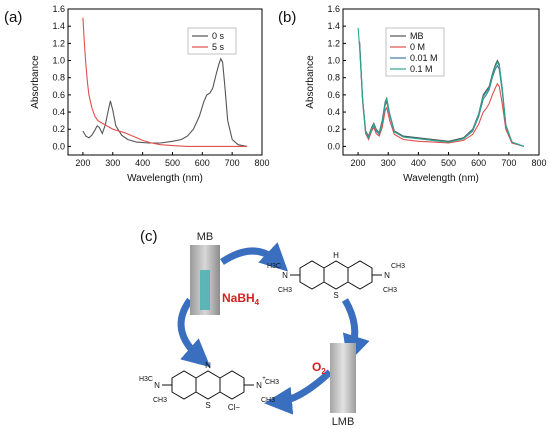 Image resolution: width=550 pixels, height=429 pixels. Describe the element at coordinates (259, 385) in the screenshot. I see `mb-right-n-label: N` at that location.